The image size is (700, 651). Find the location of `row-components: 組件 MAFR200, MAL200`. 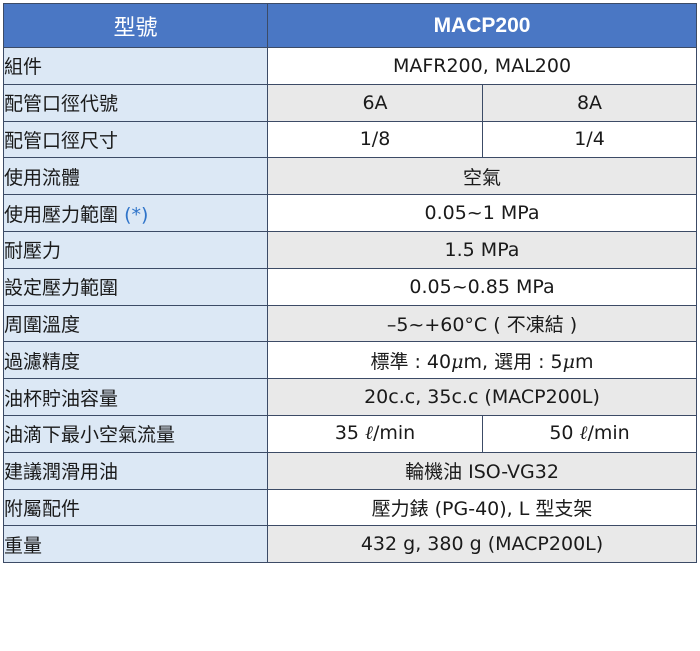

row-components: 組件 MAFR200, MAL200 is located at coordinates (350, 66).